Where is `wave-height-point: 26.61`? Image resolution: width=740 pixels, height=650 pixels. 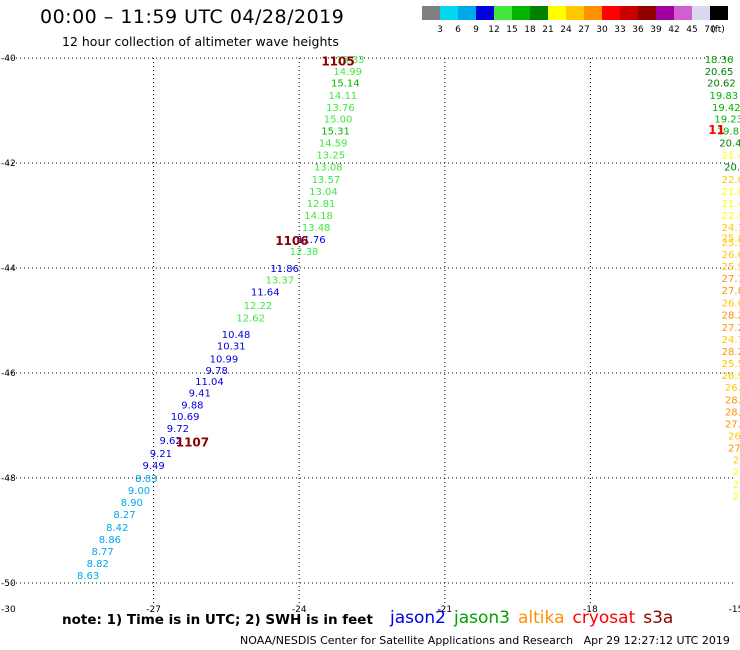 wave-height-point: 26.61 is located at coordinates (731, 255).